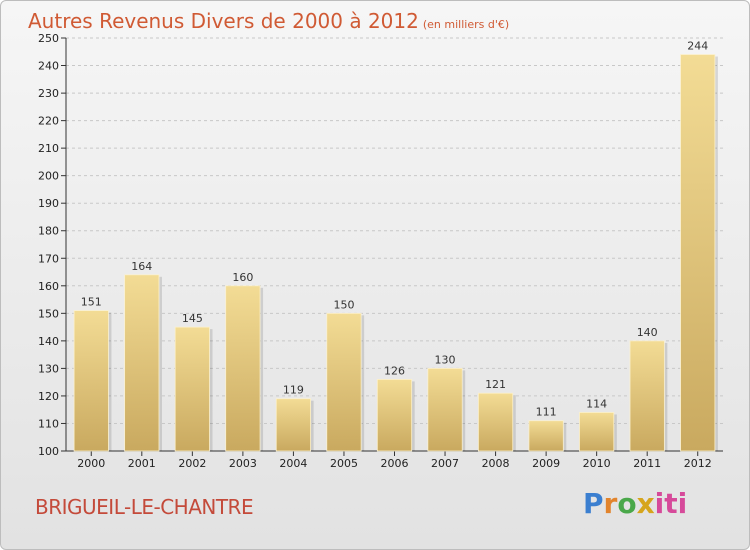  I want to click on y-tick-label: 230, so click(48, 93).